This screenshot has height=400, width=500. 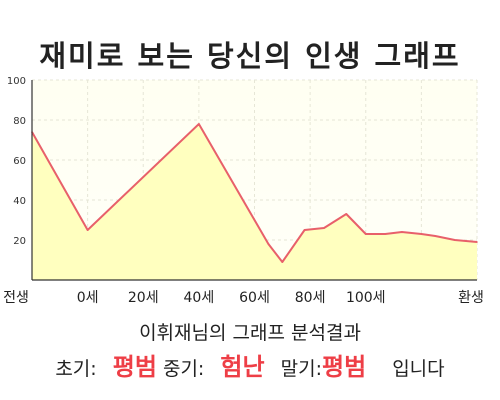 I want to click on y-tick-labels: 20 40 60 80 100, so click(x=16, y=161).